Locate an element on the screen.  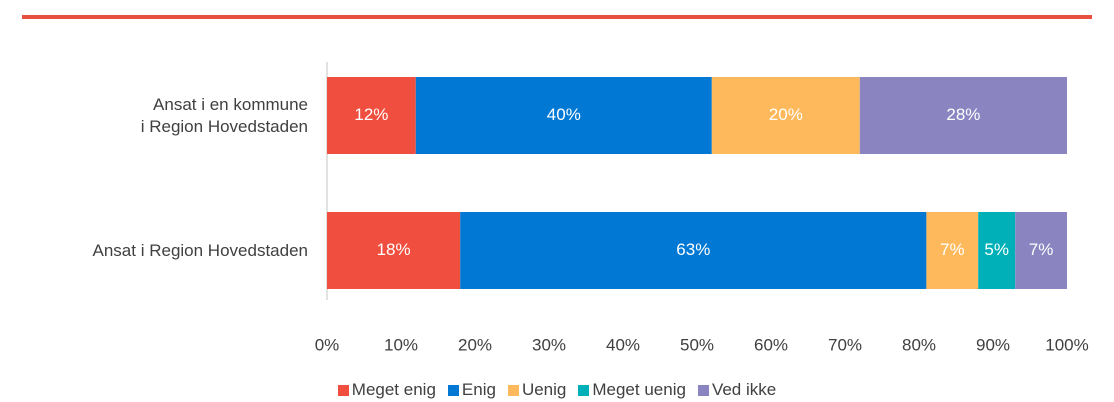
x-tick-label: 0% is located at coordinates (327, 344).